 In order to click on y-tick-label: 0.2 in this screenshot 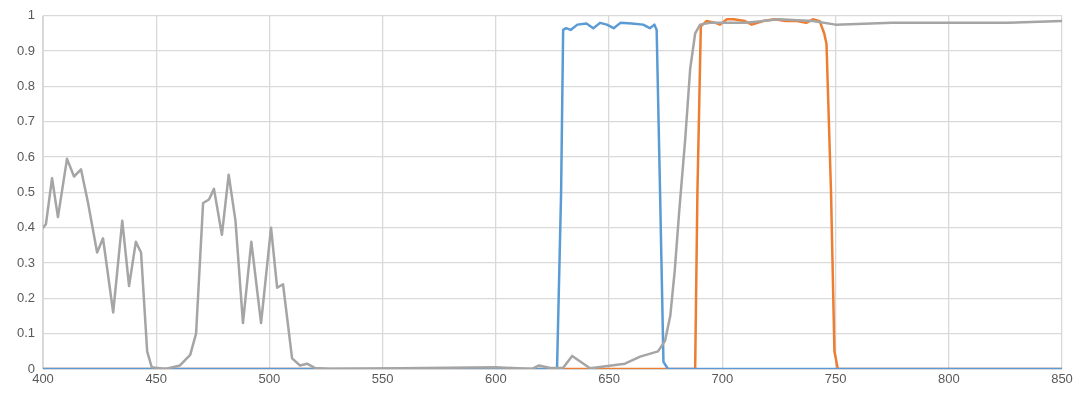, I will do `click(25, 297)`.